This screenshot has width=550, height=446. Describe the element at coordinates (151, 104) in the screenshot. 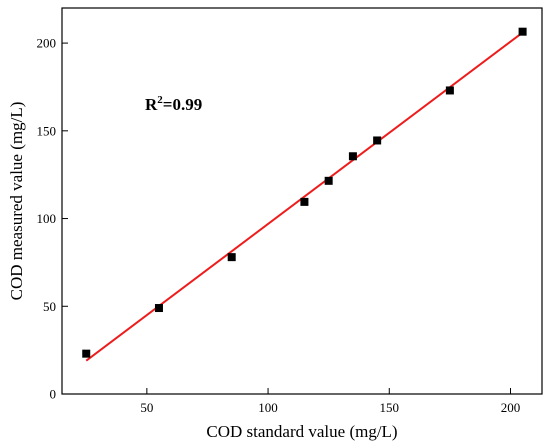

I see `r-squared-base: R` at that location.